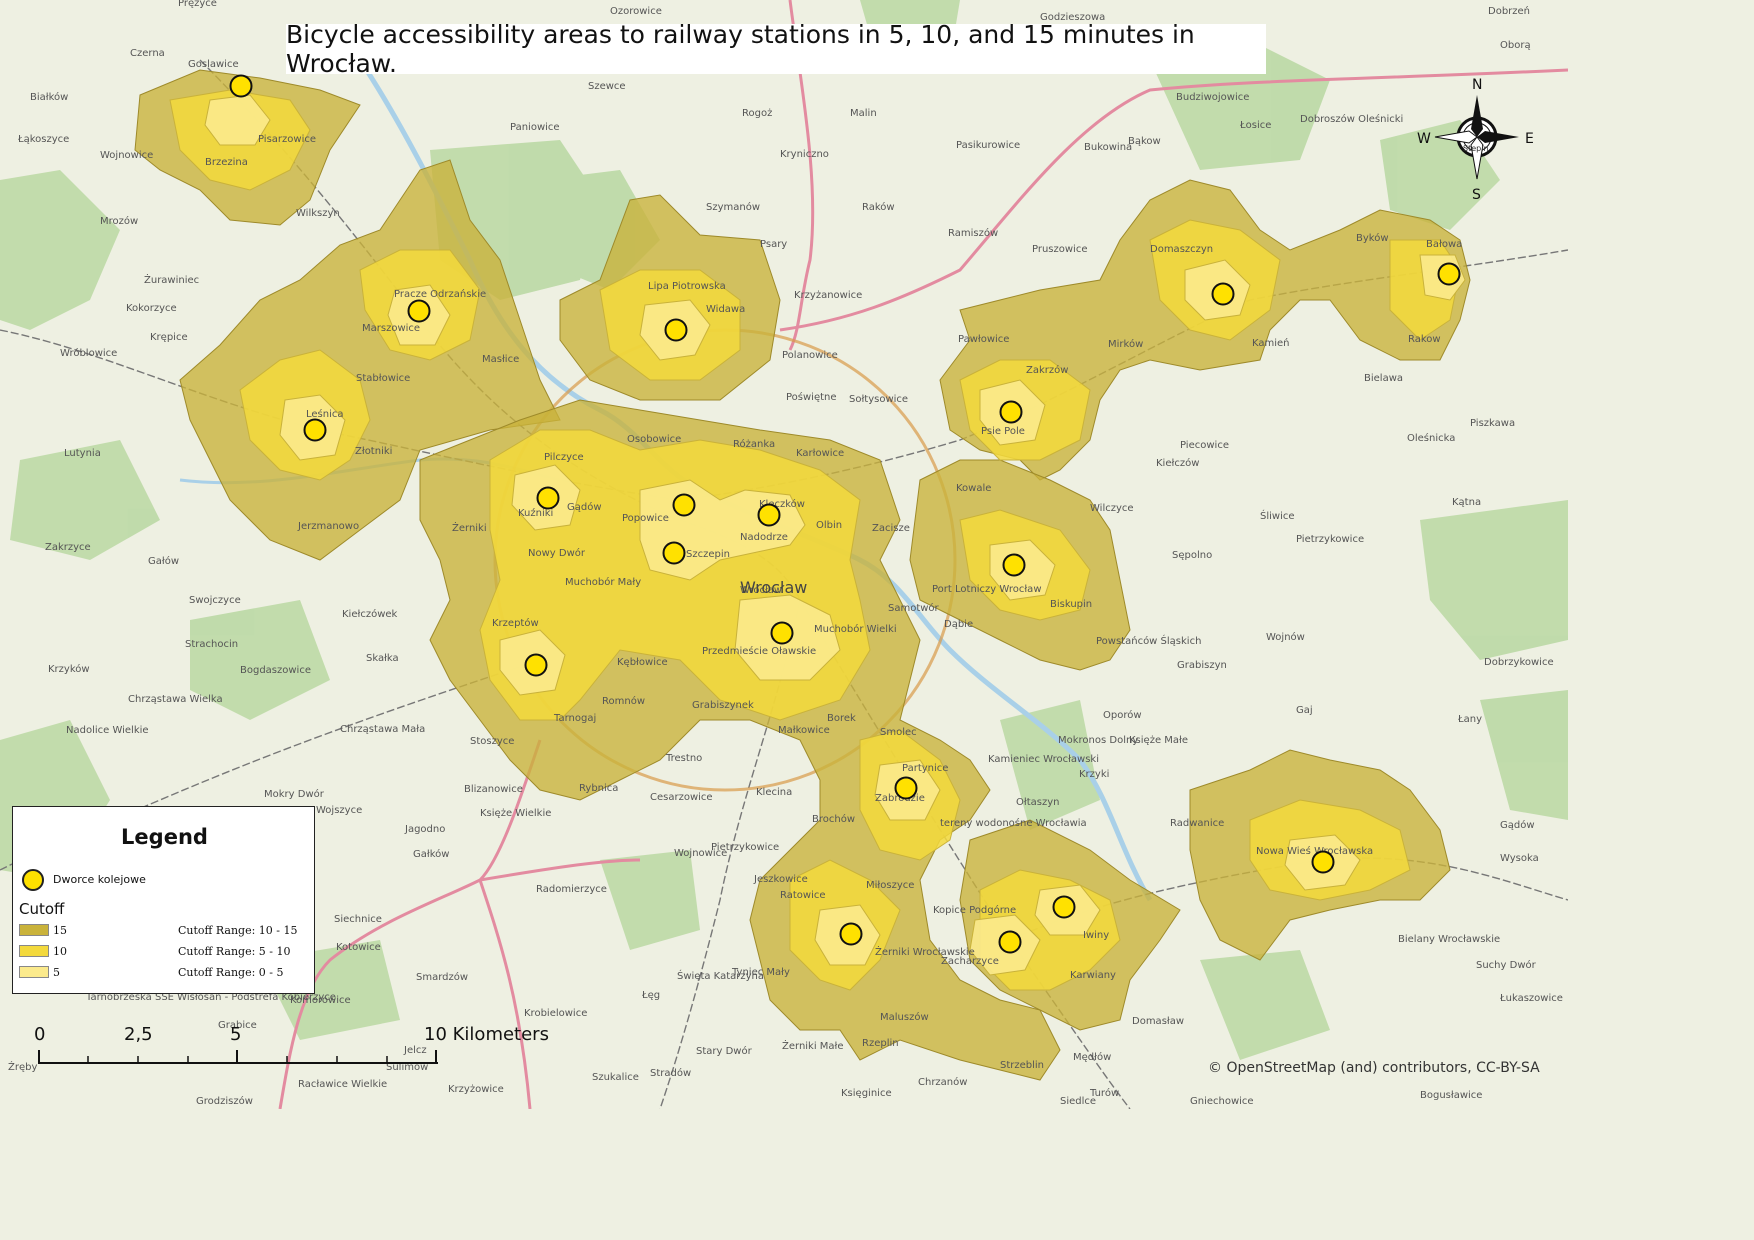 The image size is (1754, 1240). Describe the element at coordinates (829, 525) in the screenshot. I see `place-label: Olbin` at that location.